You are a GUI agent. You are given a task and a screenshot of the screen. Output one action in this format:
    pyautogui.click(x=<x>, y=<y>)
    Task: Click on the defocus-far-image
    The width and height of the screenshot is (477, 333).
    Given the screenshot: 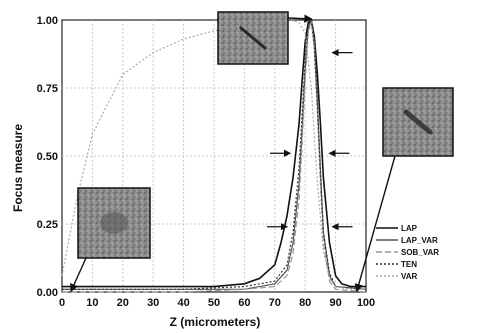 What is the action you would take?
    pyautogui.click(x=404, y=190)
    